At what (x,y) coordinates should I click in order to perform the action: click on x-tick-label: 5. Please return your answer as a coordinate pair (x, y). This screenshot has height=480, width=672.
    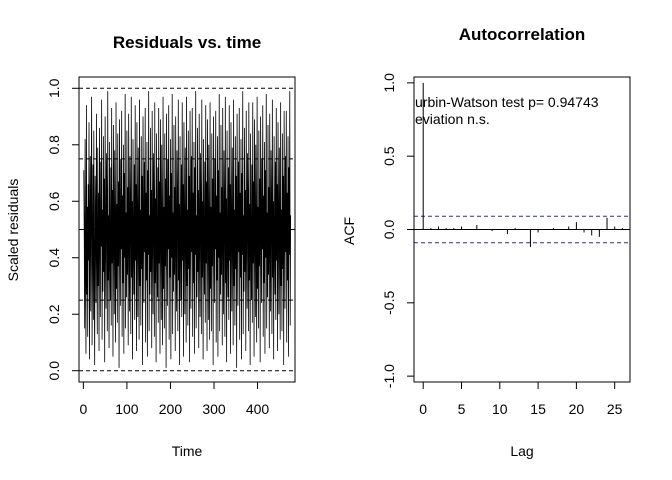
    Looking at the image, I should click on (462, 409).